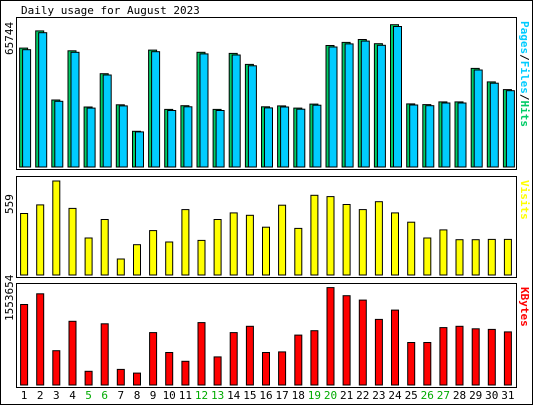  Describe the element at coordinates (475, 395) in the screenshot. I see `x-tick-label-day-29: 29` at that location.